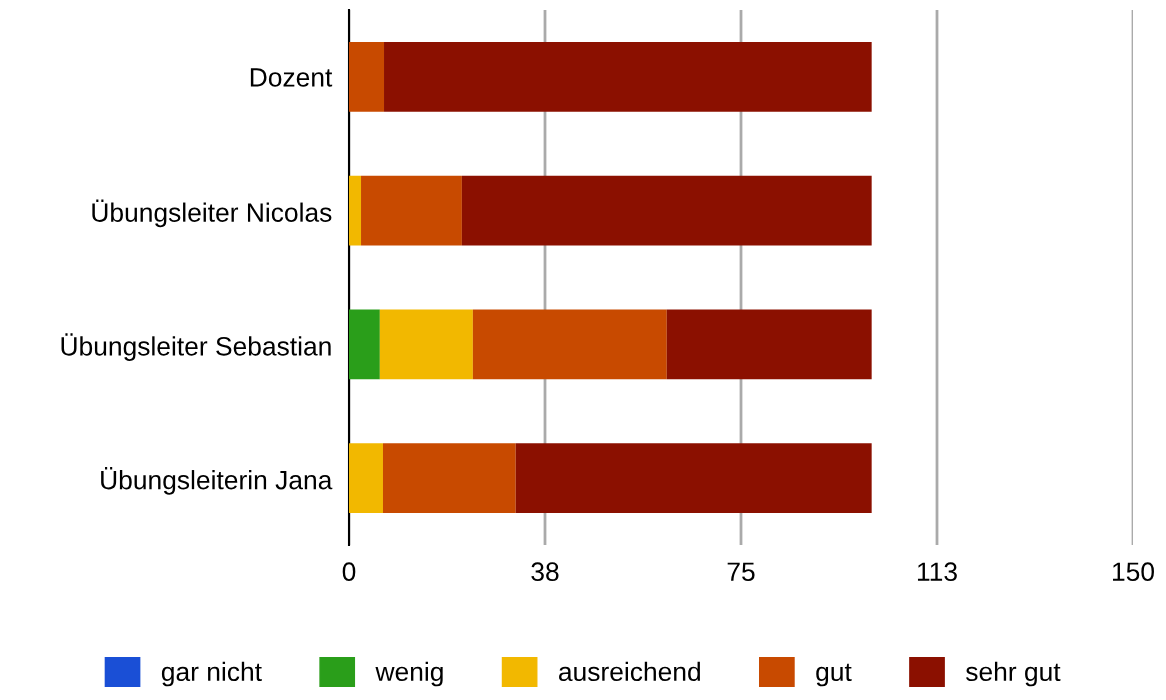  Describe the element at coordinates (1013, 674) in the screenshot. I see `legend-label: sehr gut` at that location.